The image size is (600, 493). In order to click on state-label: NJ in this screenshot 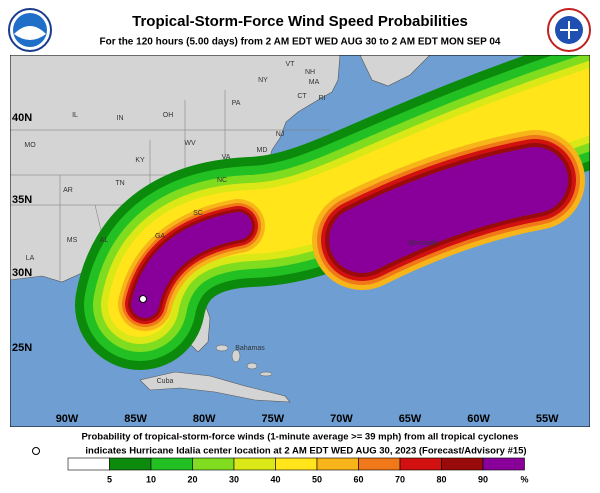, I will do `click(280, 134)`.